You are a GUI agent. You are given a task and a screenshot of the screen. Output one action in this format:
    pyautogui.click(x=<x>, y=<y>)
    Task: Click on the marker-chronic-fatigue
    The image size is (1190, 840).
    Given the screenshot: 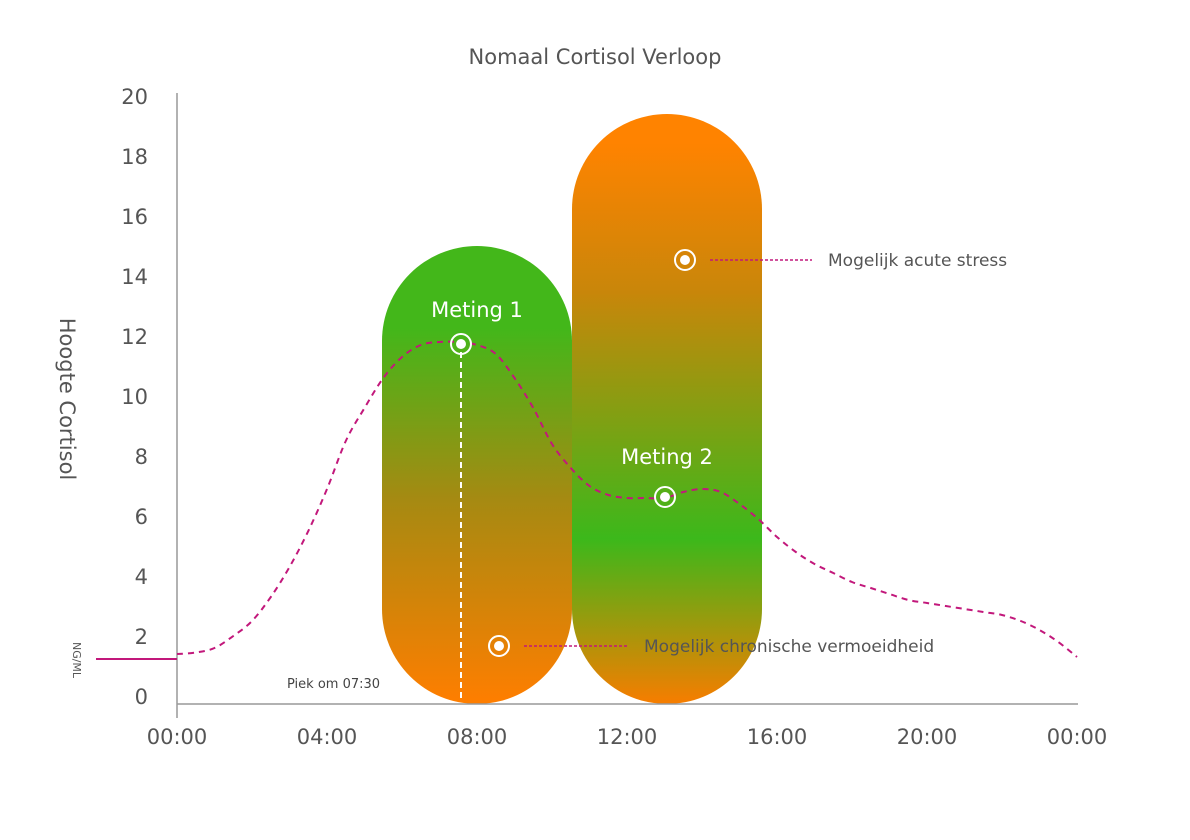 What is the action you would take?
    pyautogui.click(x=499, y=646)
    